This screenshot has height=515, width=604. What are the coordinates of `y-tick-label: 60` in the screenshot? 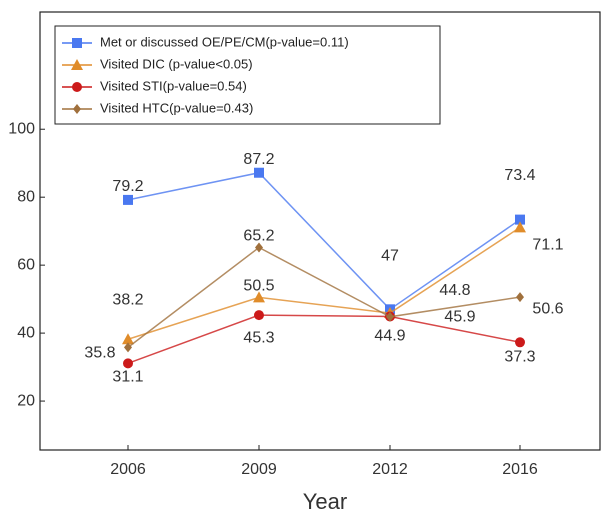 It's located at (26, 264).